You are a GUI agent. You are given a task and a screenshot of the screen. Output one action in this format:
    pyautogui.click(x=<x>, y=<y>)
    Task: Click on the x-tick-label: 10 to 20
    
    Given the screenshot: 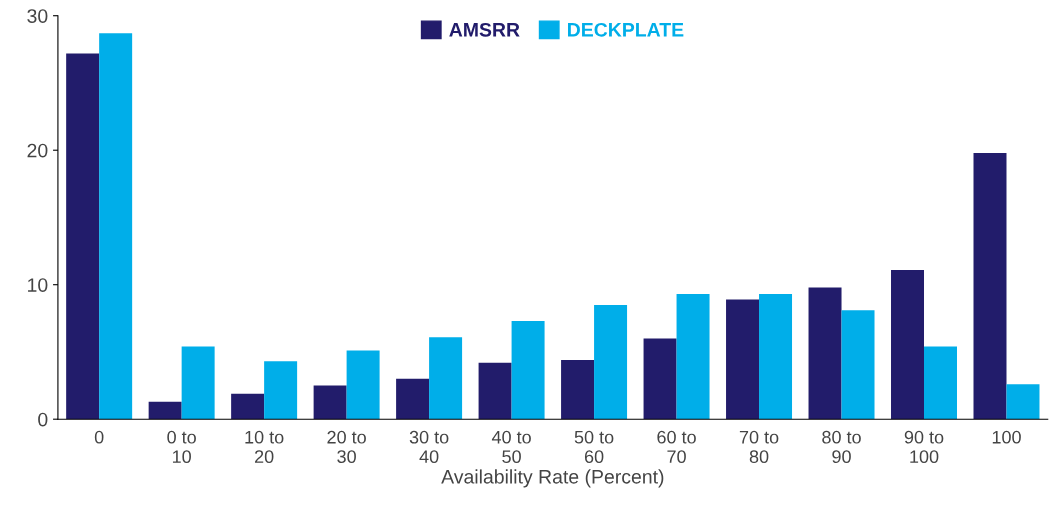 What is the action you would take?
    pyautogui.click(x=264, y=447)
    